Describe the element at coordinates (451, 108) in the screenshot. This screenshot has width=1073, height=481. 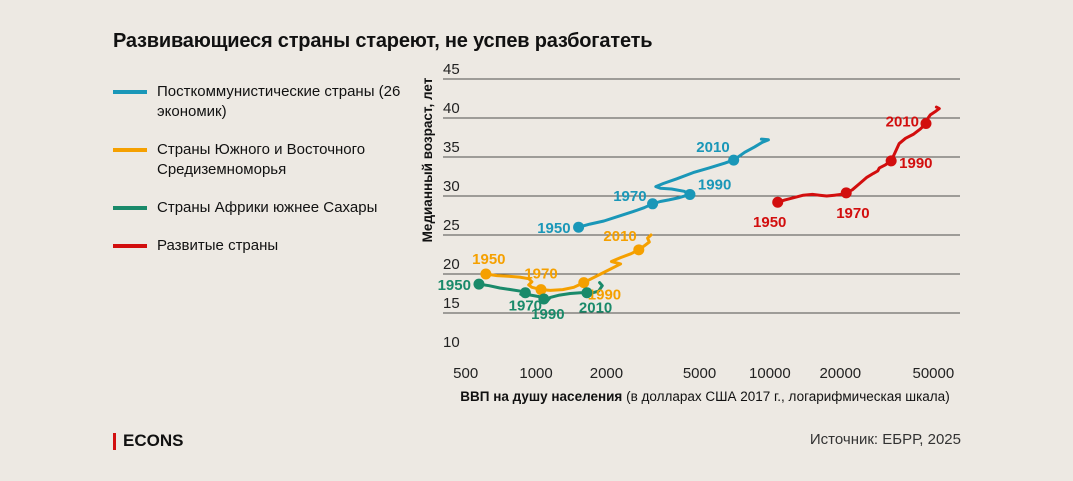
I see `y-tick-label: 40` at that location.